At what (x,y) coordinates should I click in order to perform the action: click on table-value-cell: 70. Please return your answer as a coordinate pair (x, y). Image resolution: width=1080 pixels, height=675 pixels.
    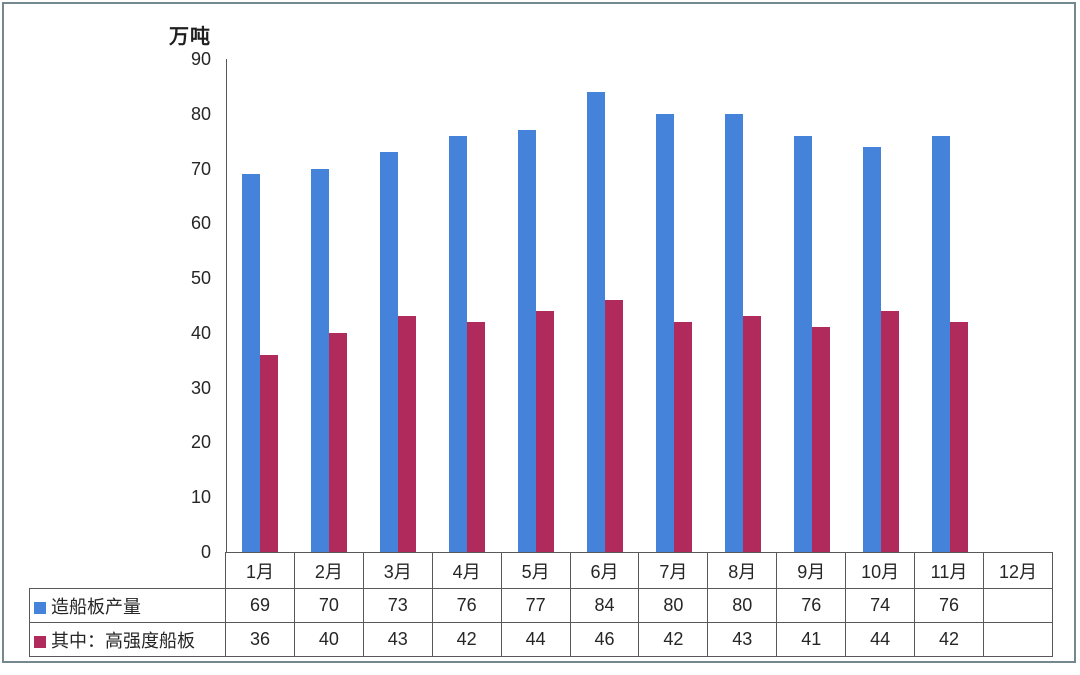
    Looking at the image, I should click on (328, 605).